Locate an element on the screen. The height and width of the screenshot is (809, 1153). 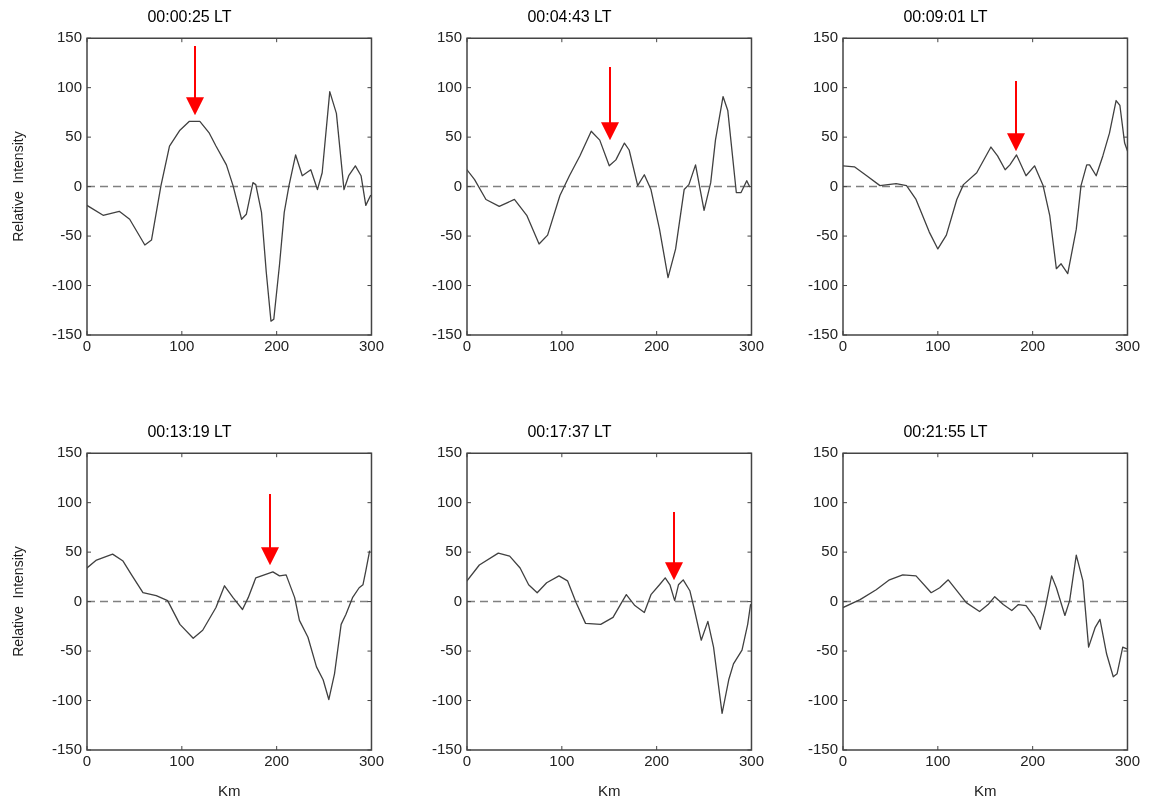
chart-title: 00:00:25 LT is located at coordinates (189, 17).